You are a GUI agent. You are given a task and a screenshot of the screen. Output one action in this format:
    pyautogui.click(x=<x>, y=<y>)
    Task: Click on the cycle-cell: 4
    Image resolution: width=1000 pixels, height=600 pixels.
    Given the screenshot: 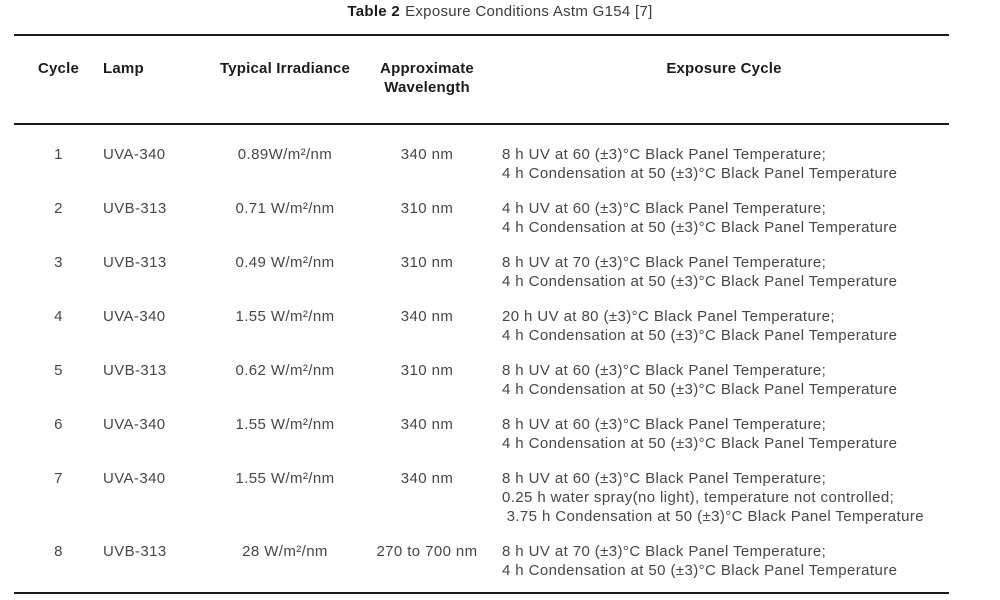 What is the action you would take?
    pyautogui.click(x=58, y=316)
    